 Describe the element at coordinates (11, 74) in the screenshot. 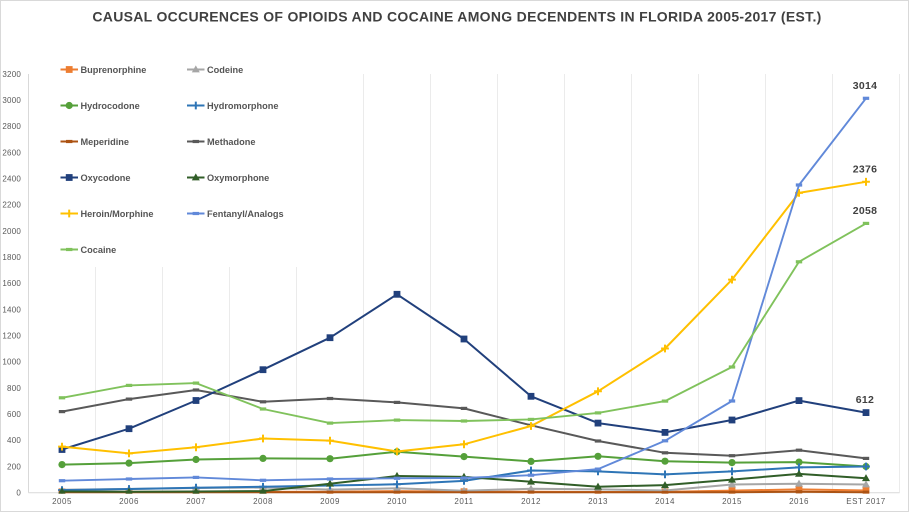

I see `svg-text: 3200` at that location.